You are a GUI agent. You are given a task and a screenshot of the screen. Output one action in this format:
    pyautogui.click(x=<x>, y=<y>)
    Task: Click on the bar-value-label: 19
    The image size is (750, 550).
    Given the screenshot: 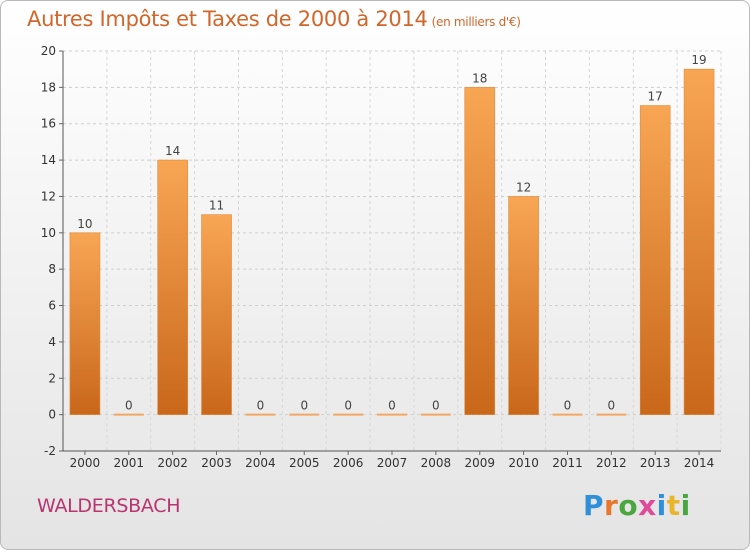 What is the action you would take?
    pyautogui.click(x=698, y=60)
    